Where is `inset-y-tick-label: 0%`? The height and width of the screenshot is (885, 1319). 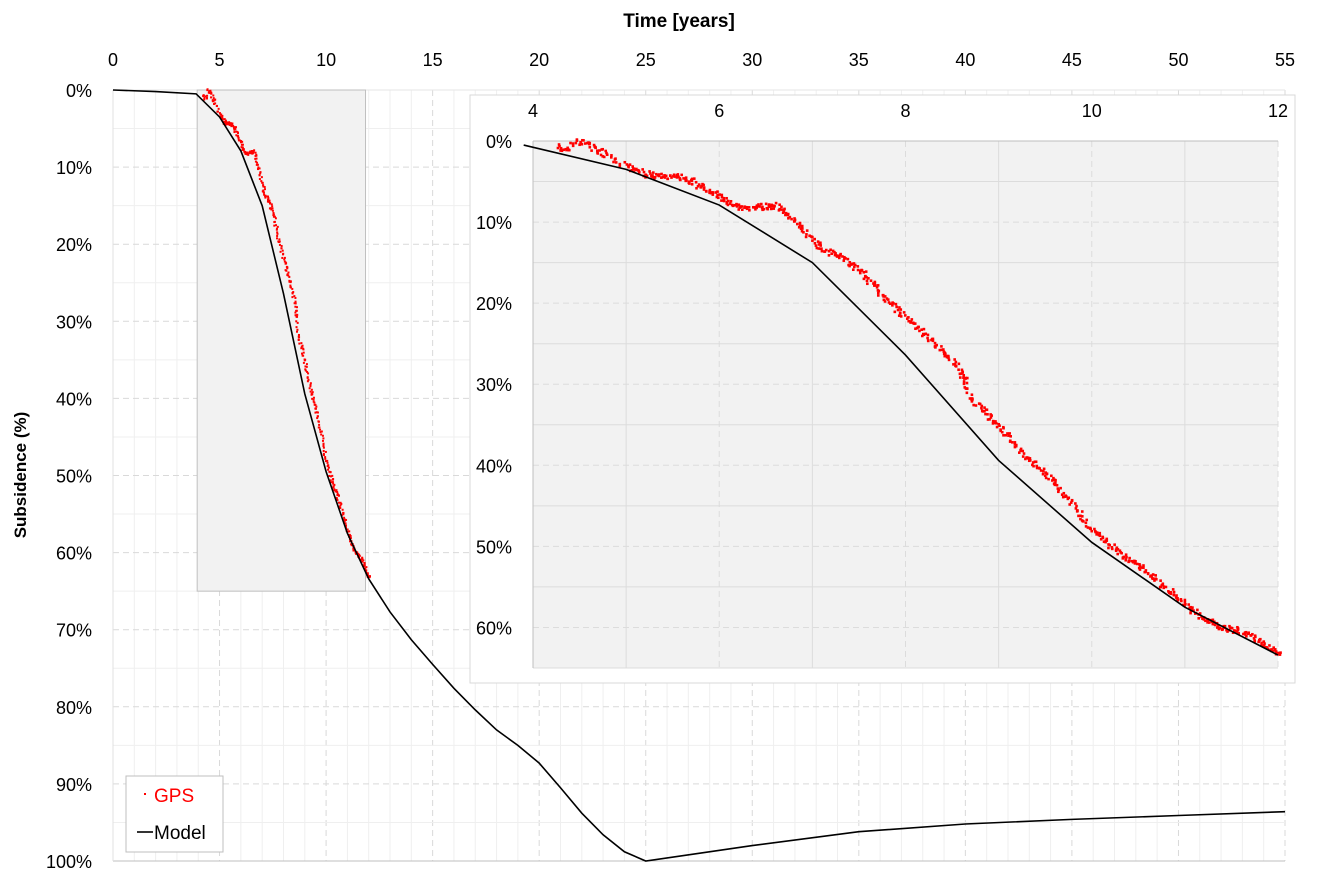 inset-y-tick-label: 0% is located at coordinates (499, 142).